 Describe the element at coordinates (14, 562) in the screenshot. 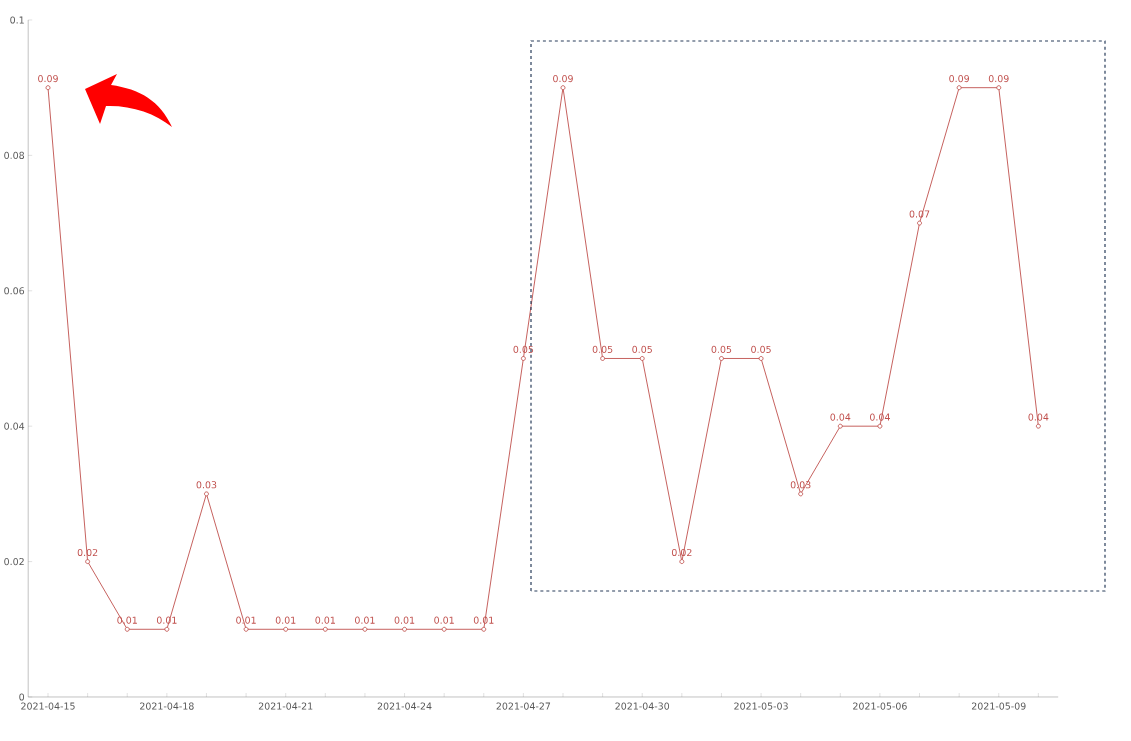

I see `y-tick-label: 0.02` at that location.